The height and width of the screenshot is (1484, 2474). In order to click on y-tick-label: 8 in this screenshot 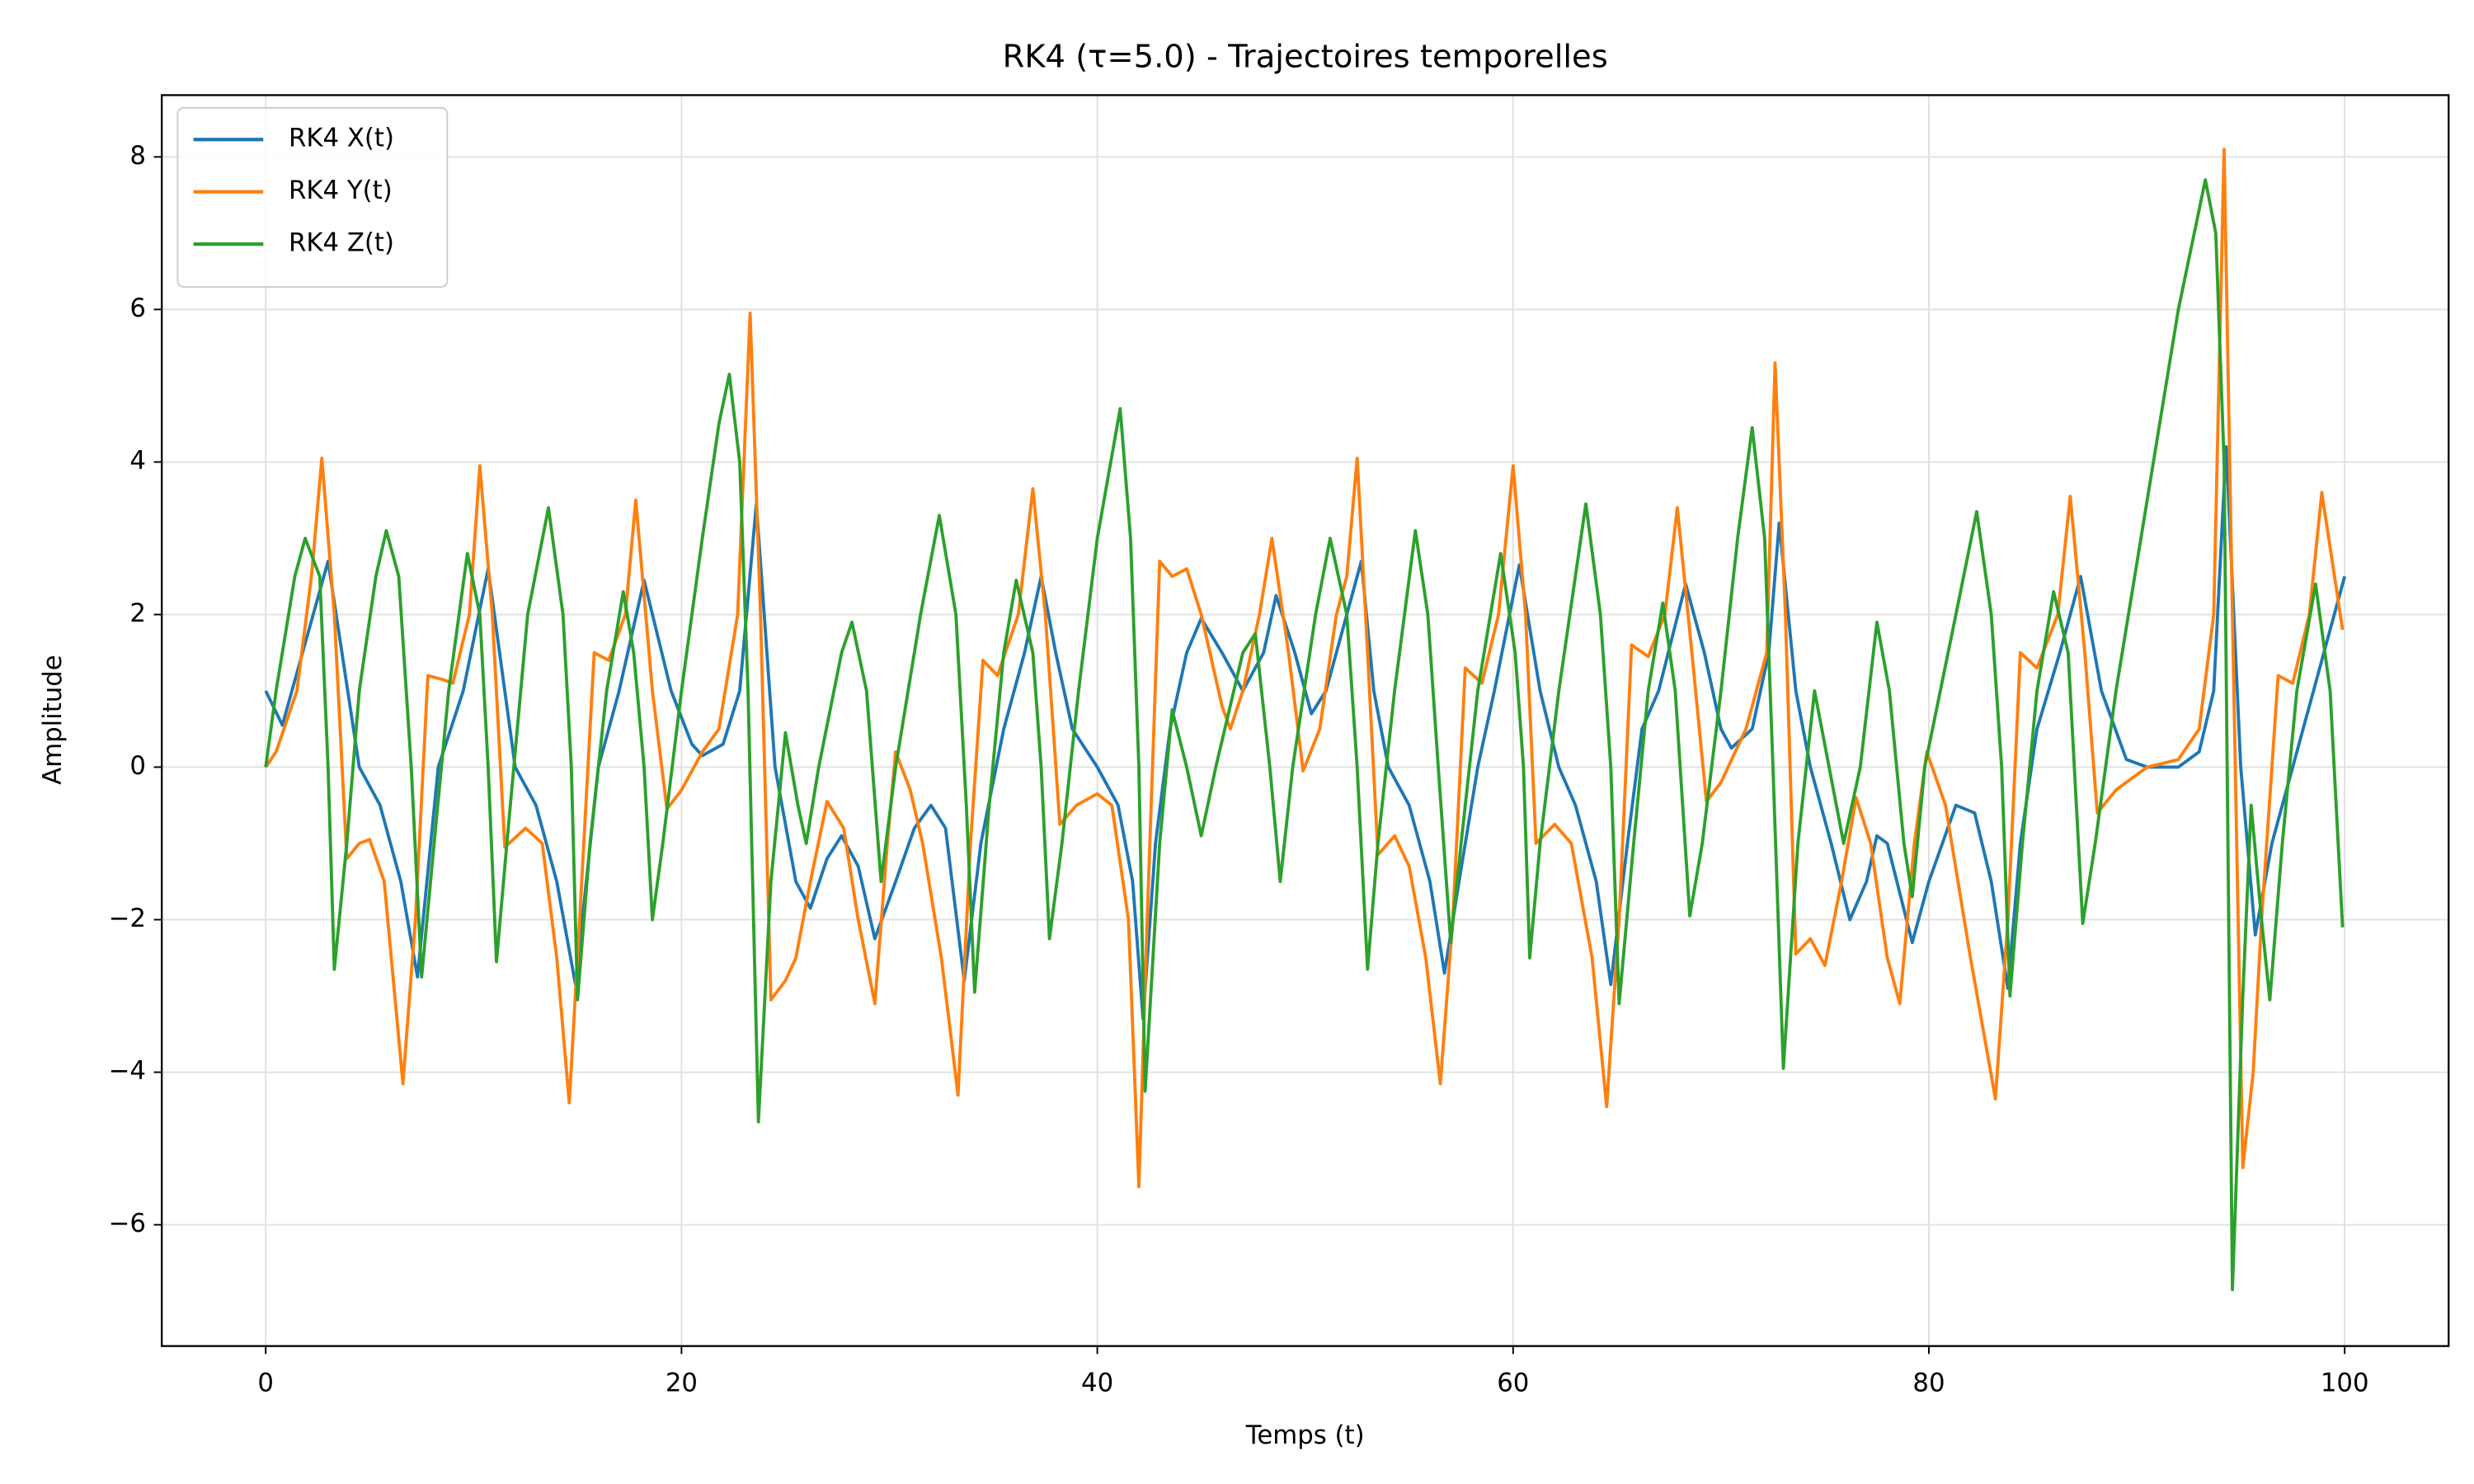, I will do `click(137, 156)`.